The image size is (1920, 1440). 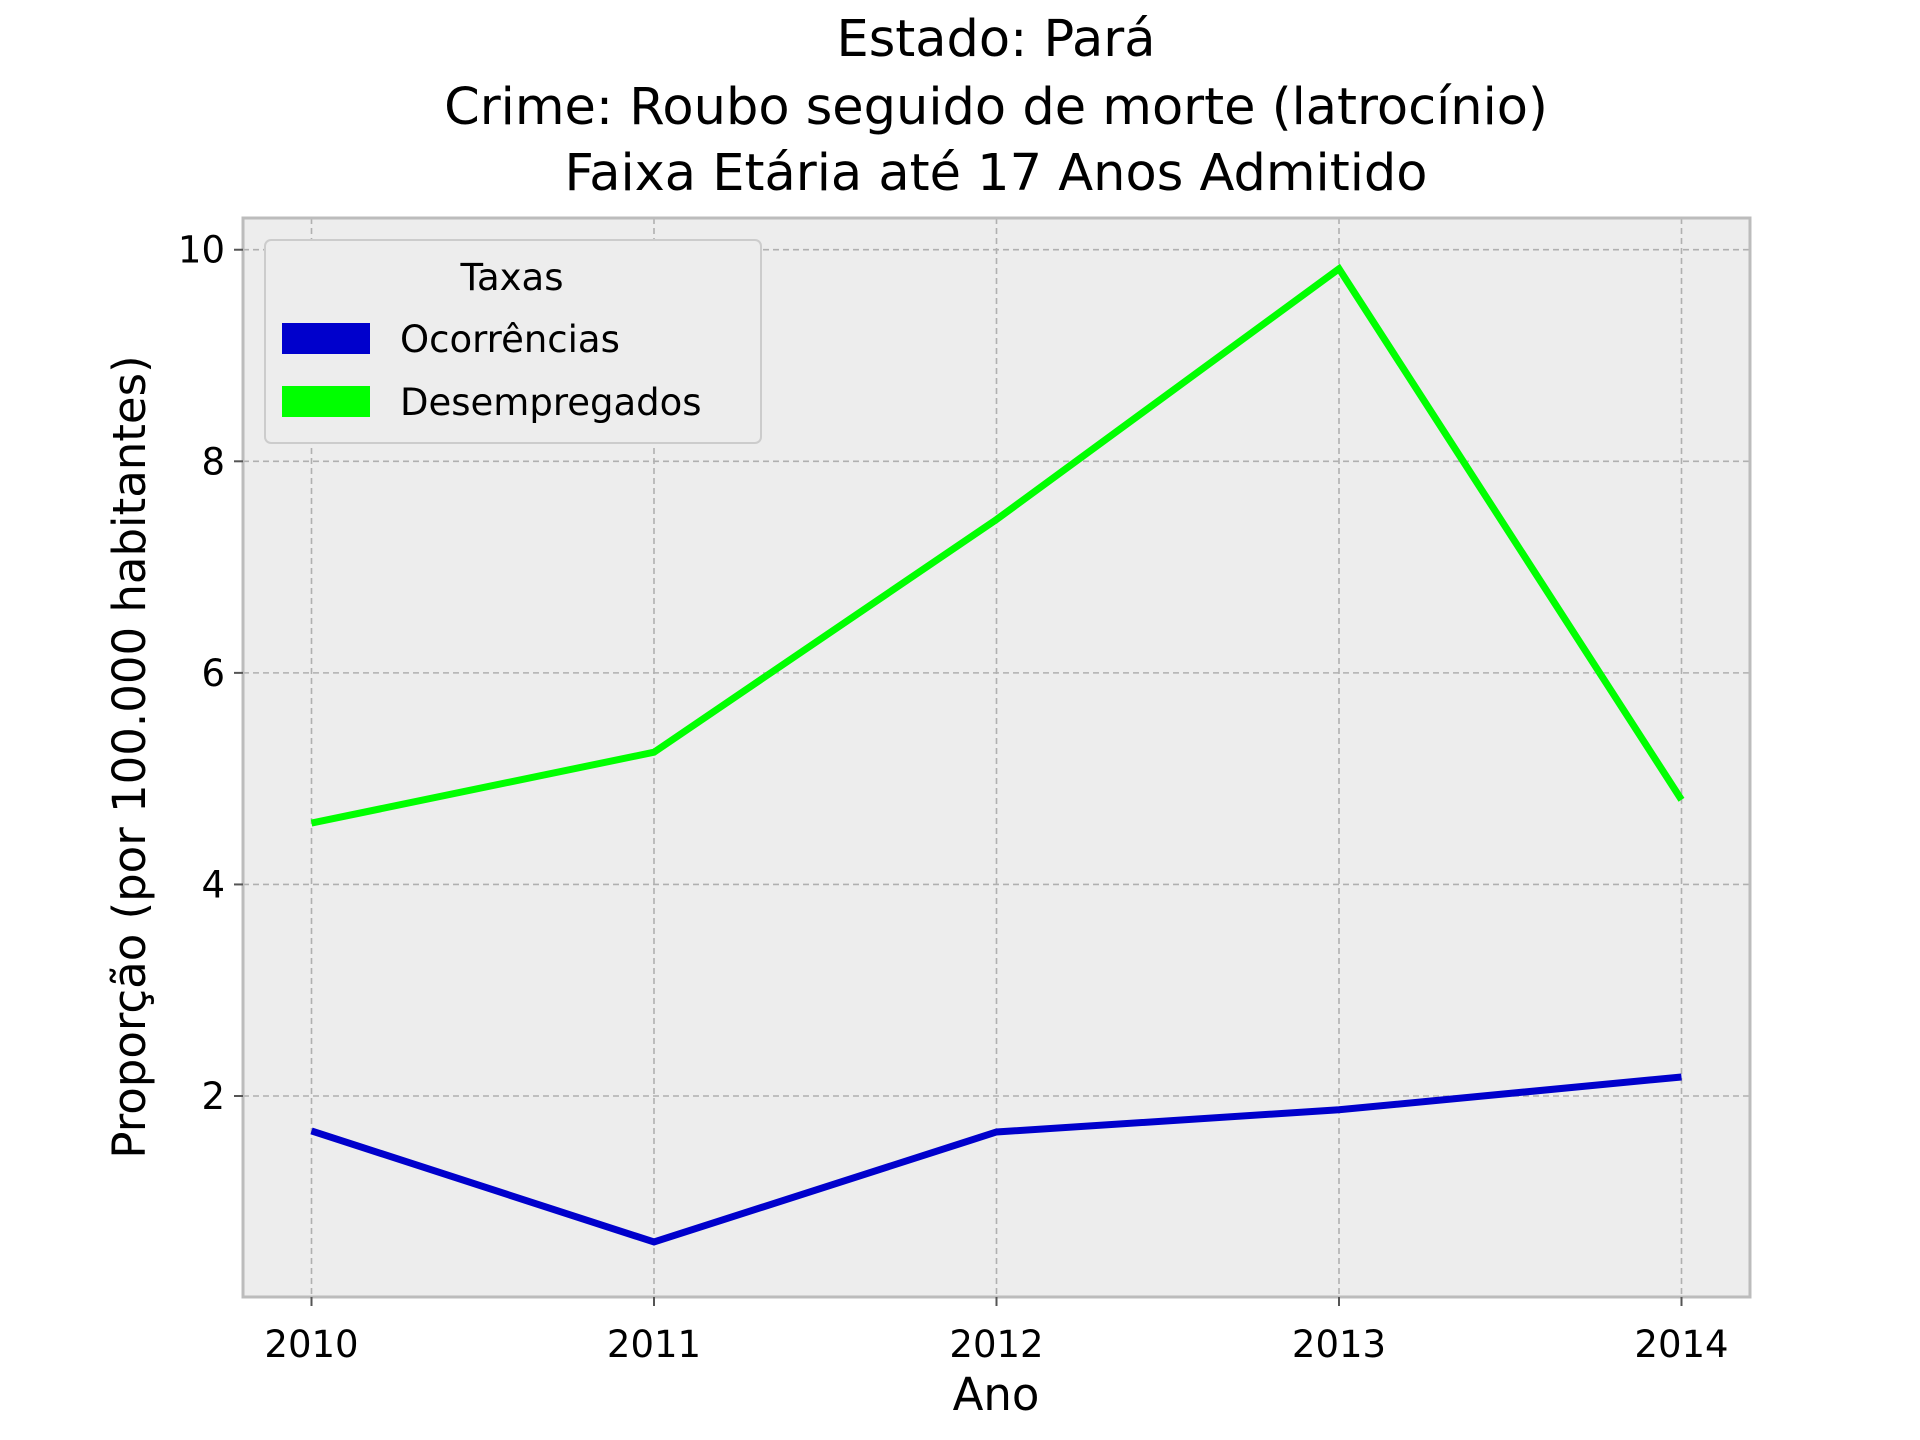 I want to click on legend-box, so click(x=513, y=341).